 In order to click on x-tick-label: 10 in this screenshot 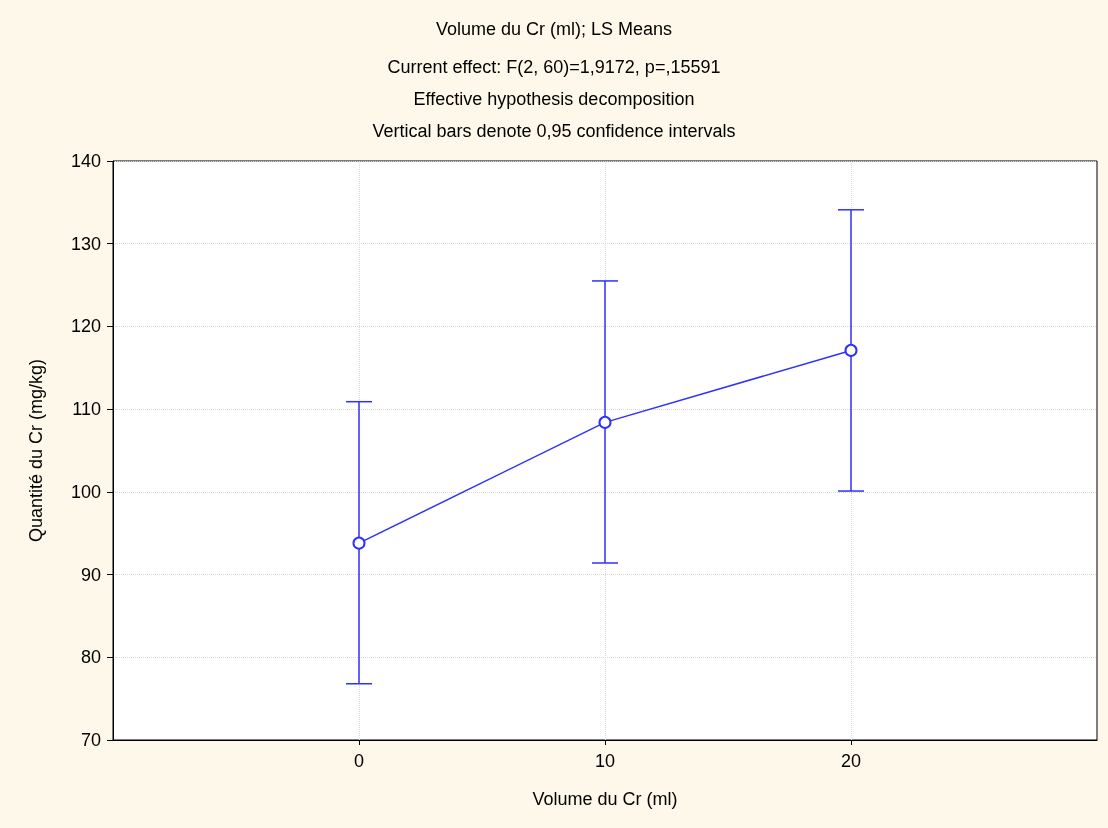, I will do `click(605, 761)`.